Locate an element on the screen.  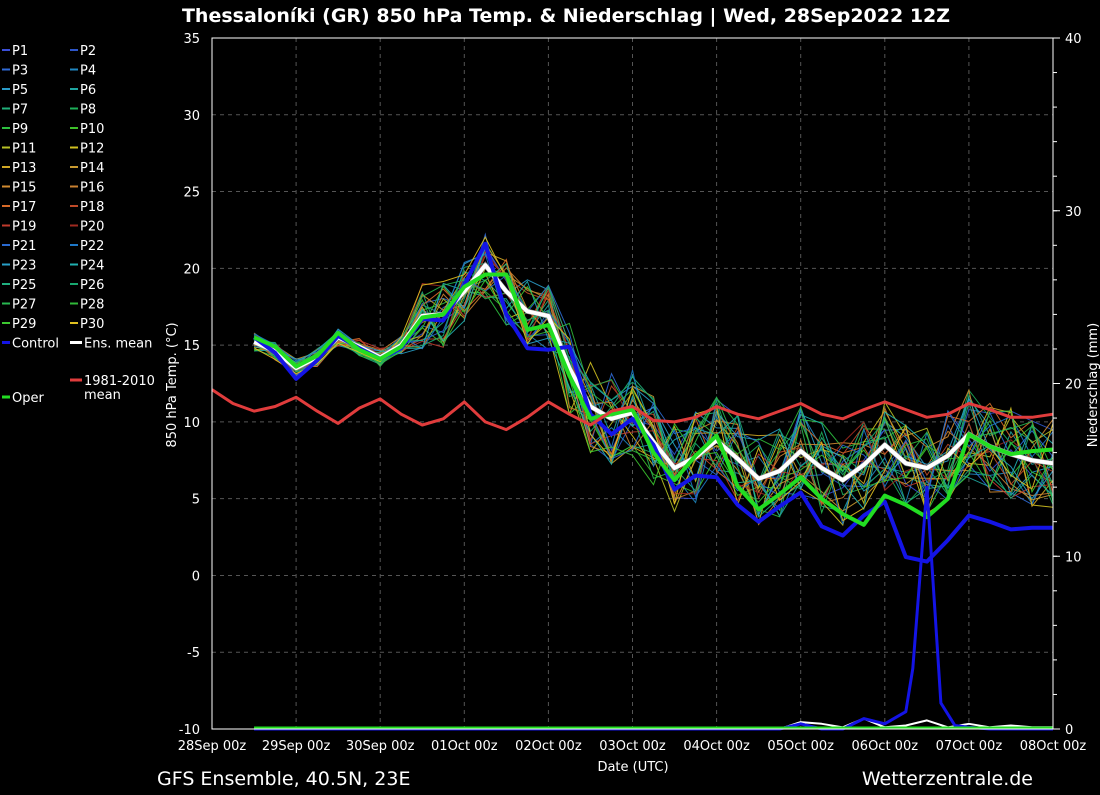
x-axis-label: Date (UTC) is located at coordinates (632, 767).